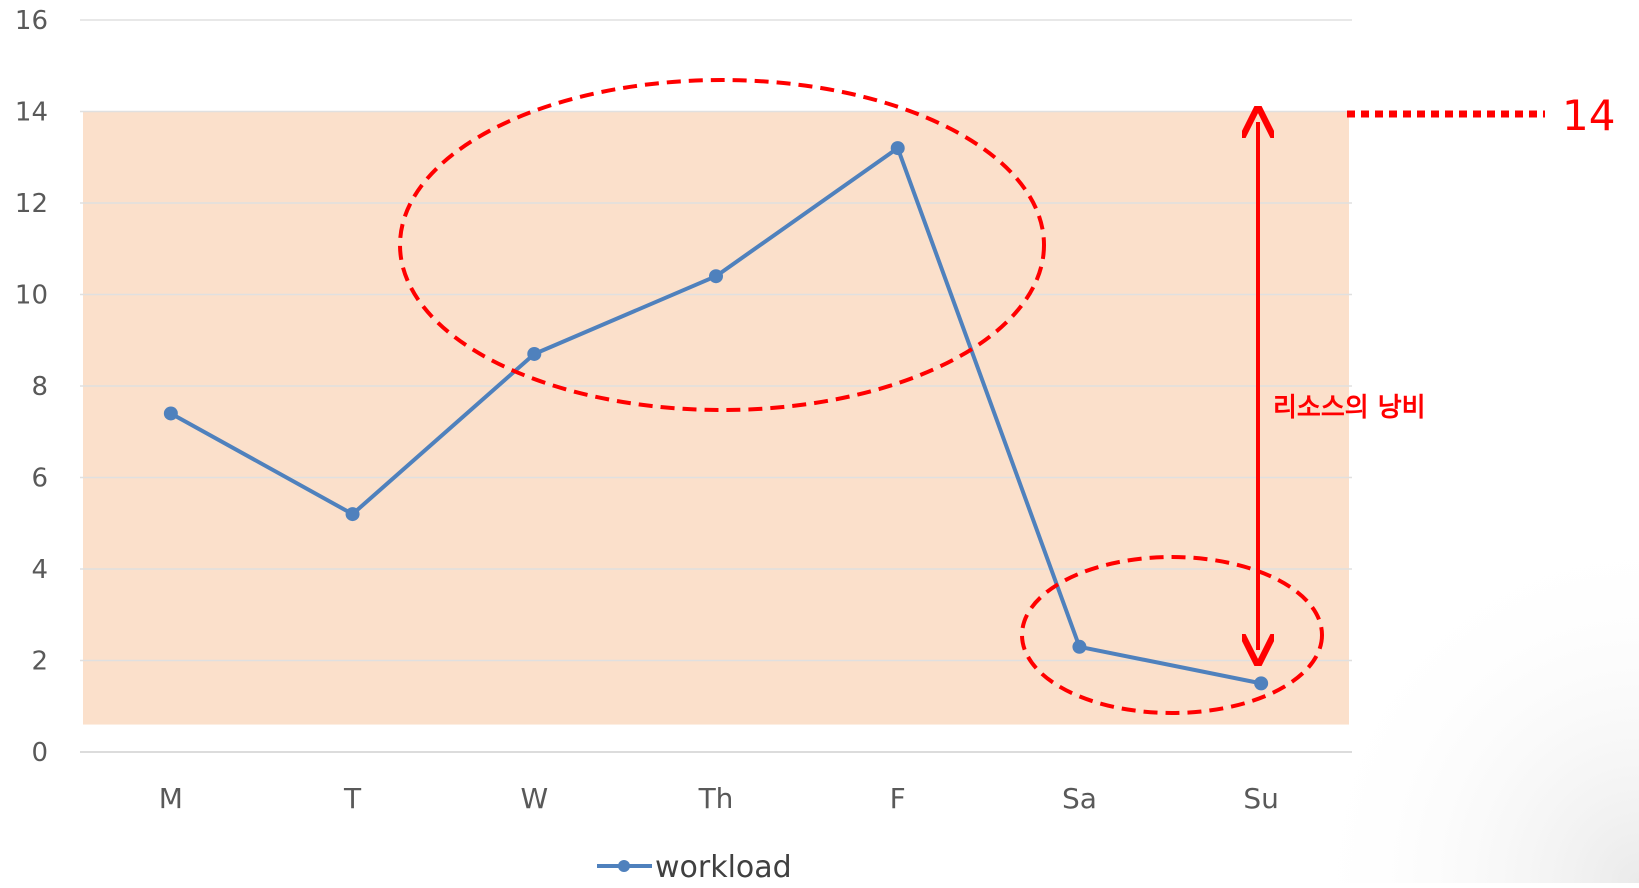 The image size is (1639, 888). I want to click on x-tick-label: F, so click(898, 798).